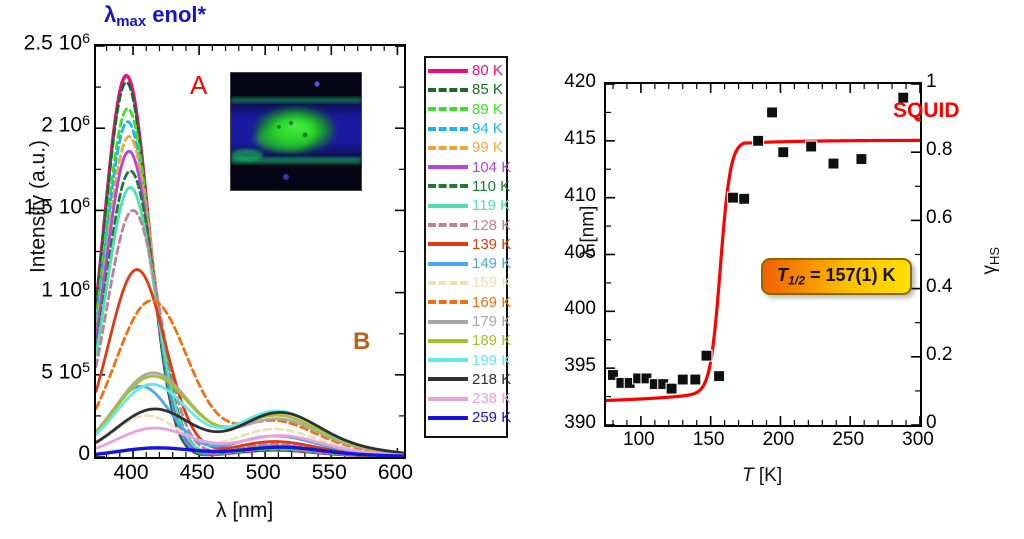  Describe the element at coordinates (492, 264) in the screenshot. I see `legend-label: 149 K` at that location.